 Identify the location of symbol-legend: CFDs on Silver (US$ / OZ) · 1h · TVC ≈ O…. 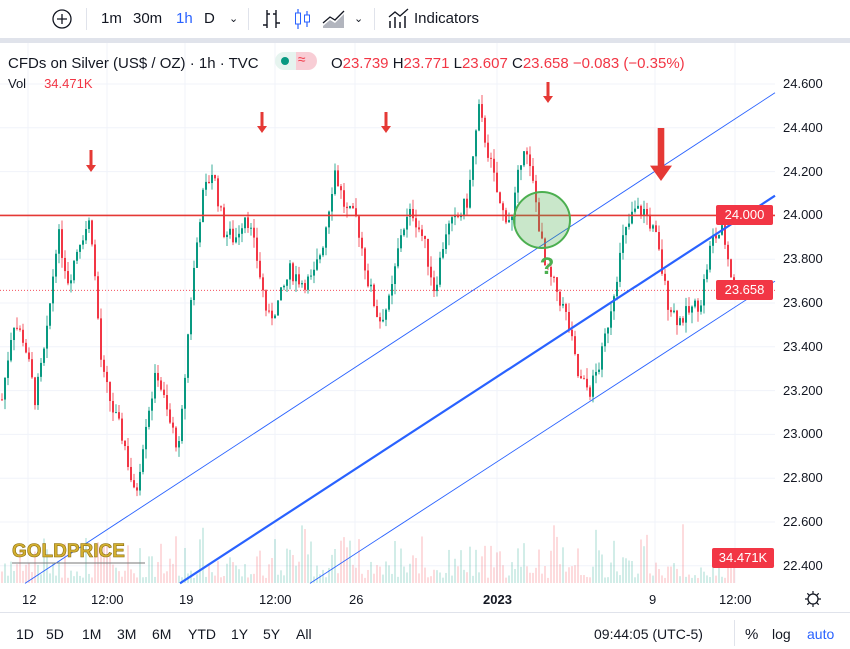
(346, 61).